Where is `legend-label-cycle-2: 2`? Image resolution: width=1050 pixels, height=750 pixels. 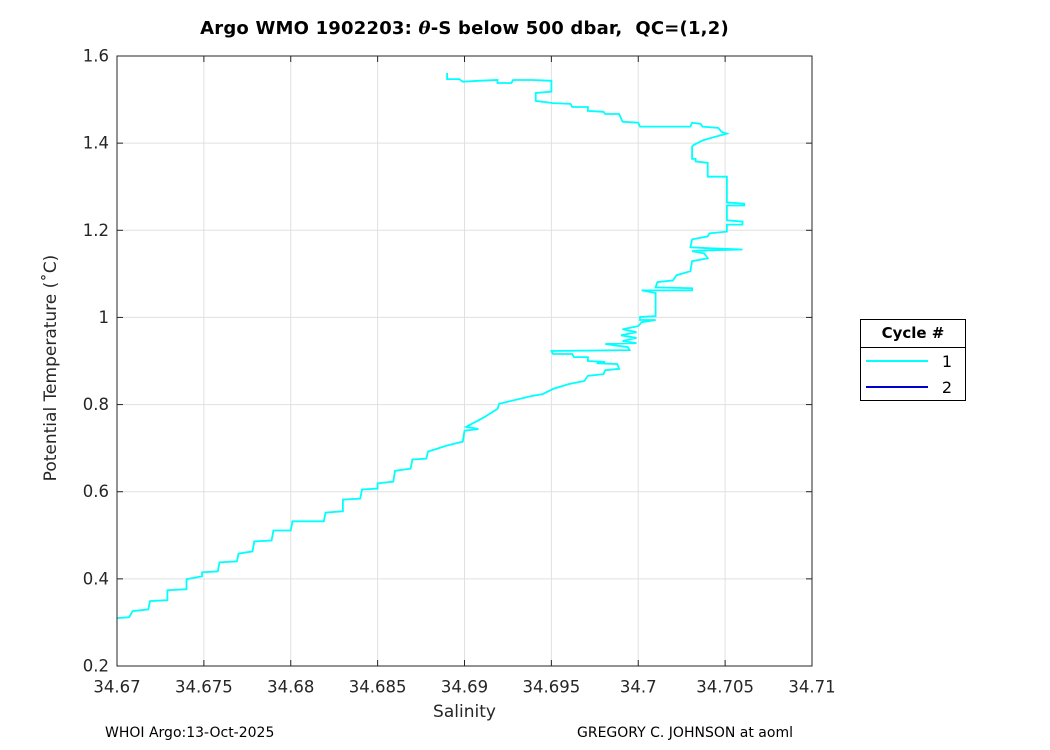
legend-label-cycle-2: 2 is located at coordinates (946, 387).